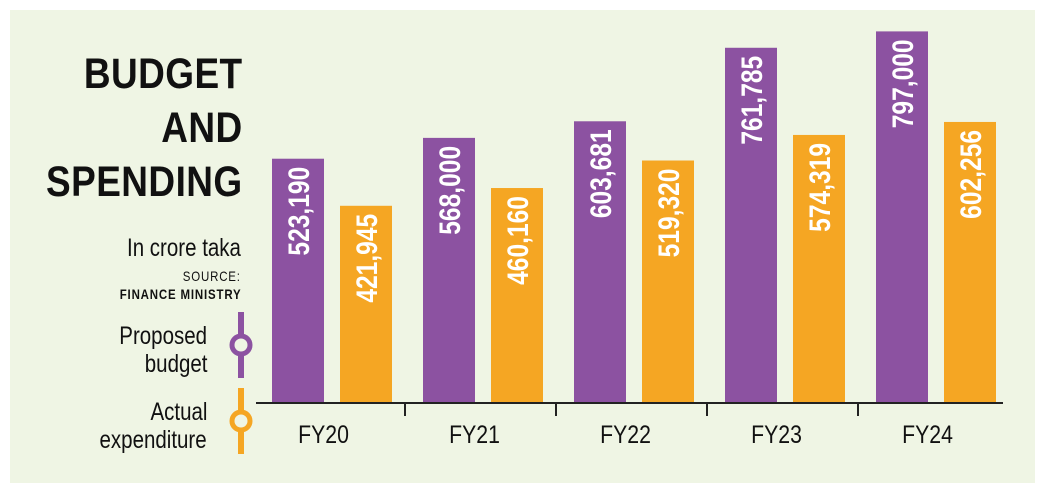 Image resolution: width=1045 pixels, height=493 pixels. What do you see at coordinates (902, 217) in the screenshot?
I see `bar-proposed-fy24` at bounding box center [902, 217].